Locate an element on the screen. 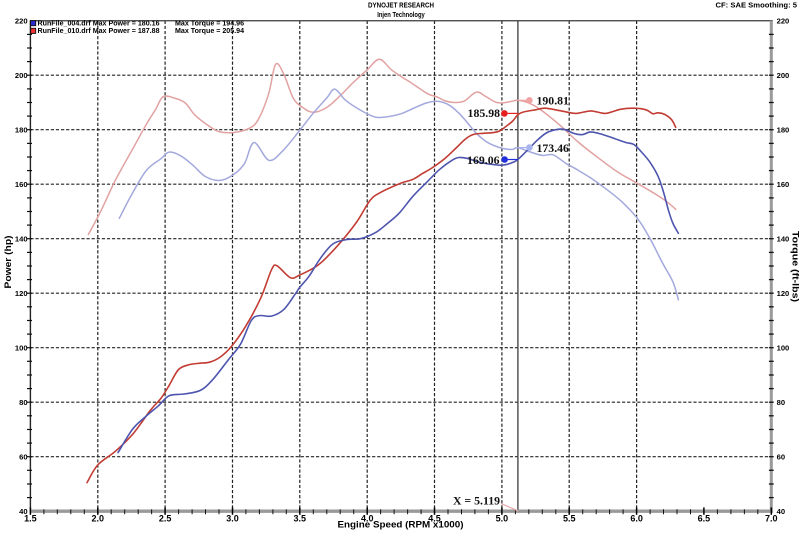 The image size is (800, 535). svg-text: 3.5 is located at coordinates (300, 519).